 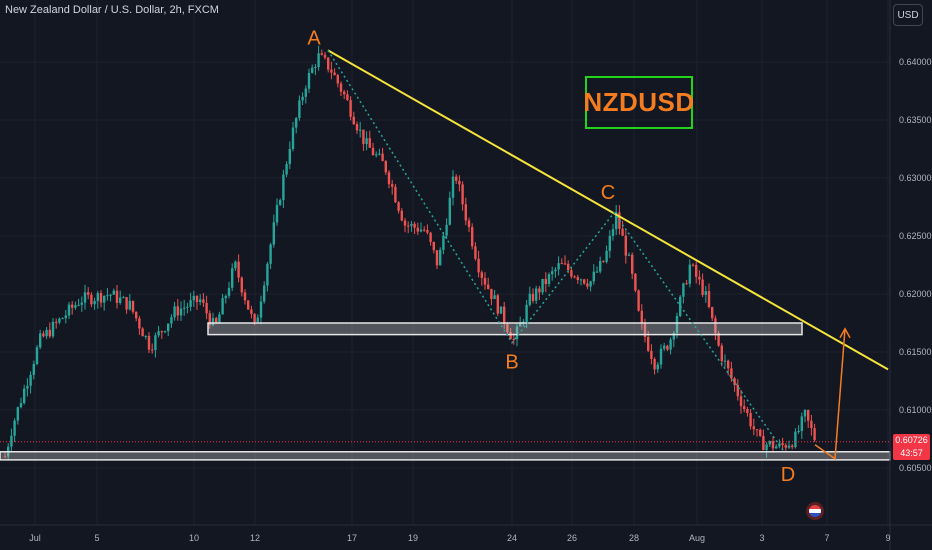 What do you see at coordinates (915, 178) in the screenshot?
I see `y-tick-label: 0.63000` at bounding box center [915, 178].